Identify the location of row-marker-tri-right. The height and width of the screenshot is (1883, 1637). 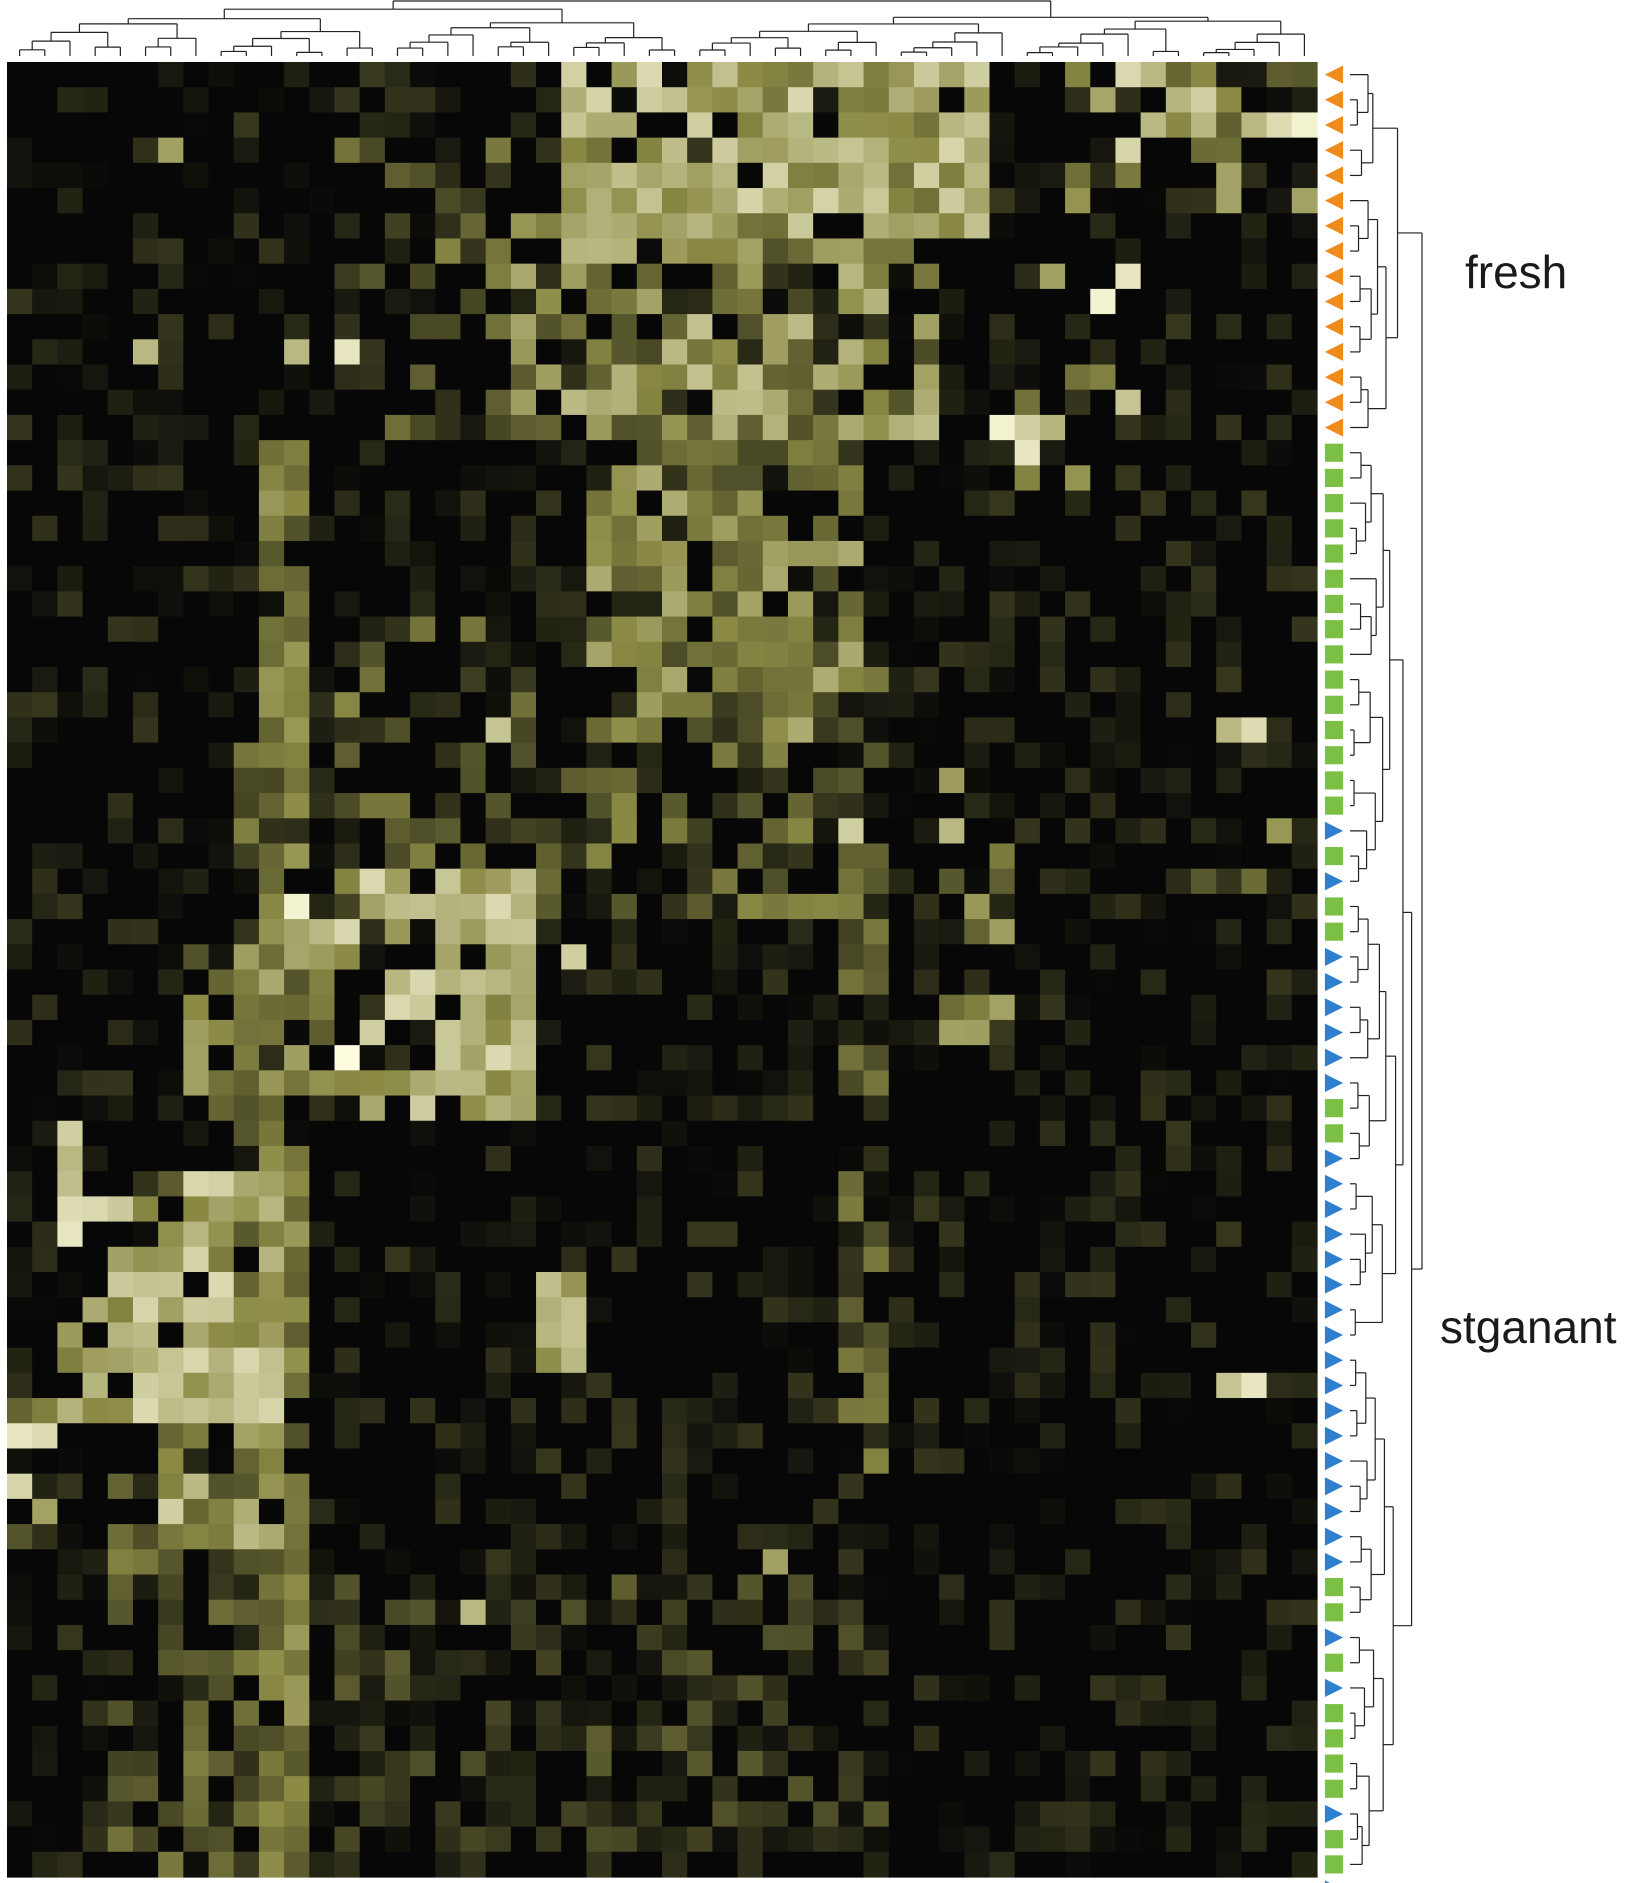
(1334, 1209).